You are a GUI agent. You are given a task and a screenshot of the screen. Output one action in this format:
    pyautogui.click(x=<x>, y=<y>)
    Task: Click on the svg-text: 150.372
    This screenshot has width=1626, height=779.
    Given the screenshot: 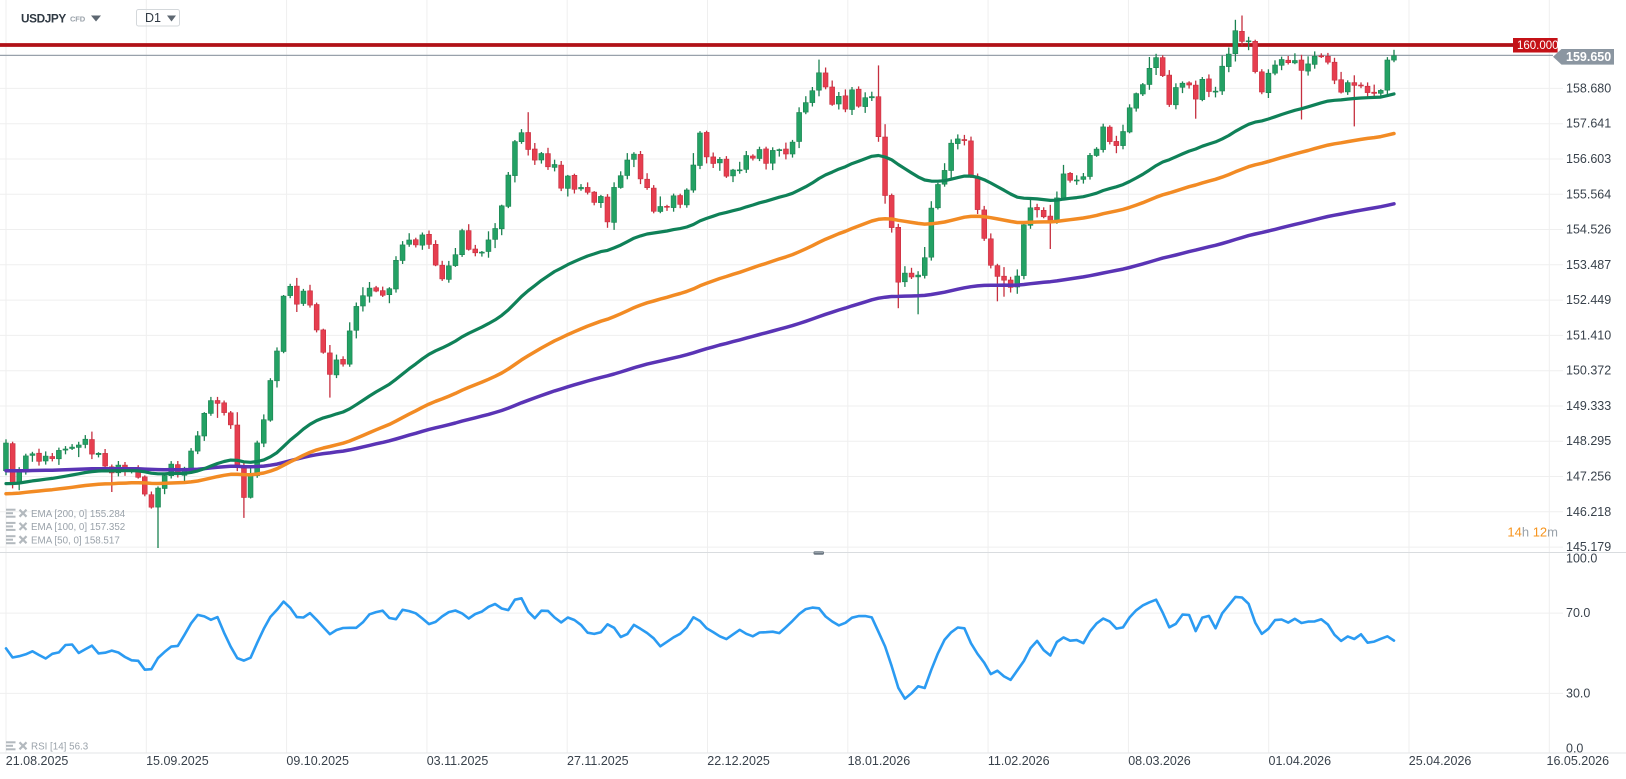 What is the action you would take?
    pyautogui.click(x=1588, y=371)
    